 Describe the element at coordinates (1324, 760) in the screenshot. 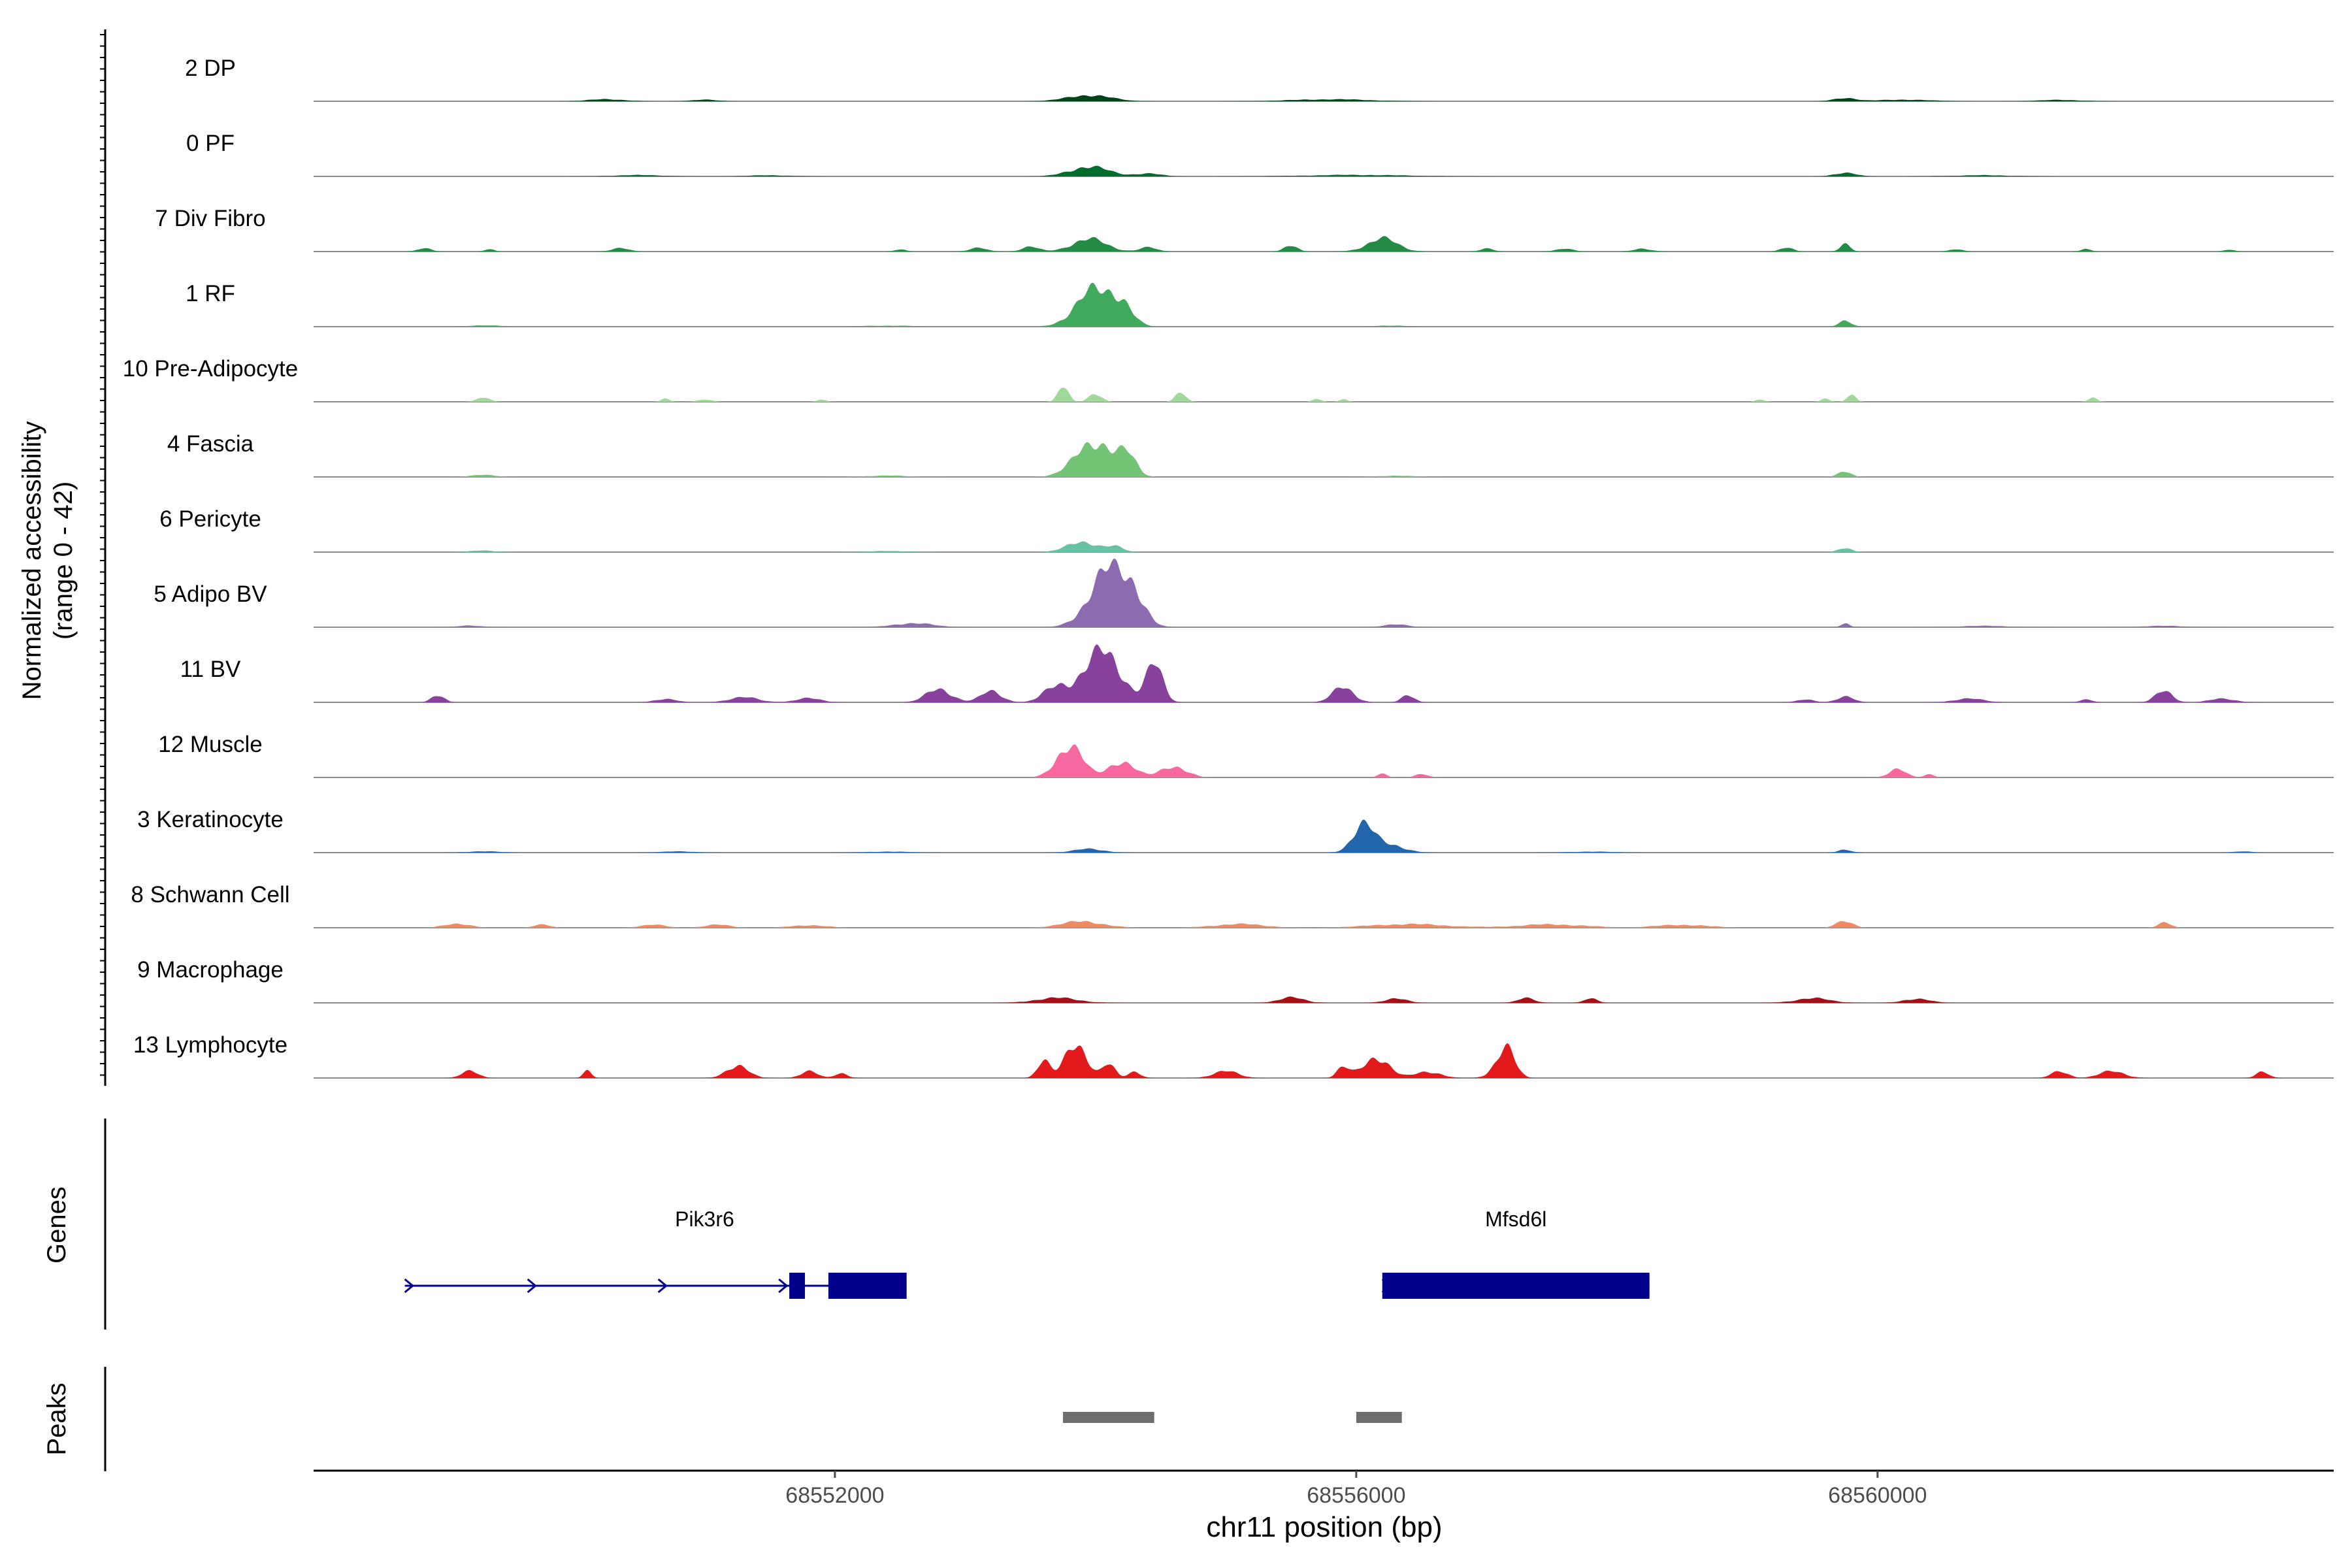

I see `coverage-area-12-muscle` at that location.